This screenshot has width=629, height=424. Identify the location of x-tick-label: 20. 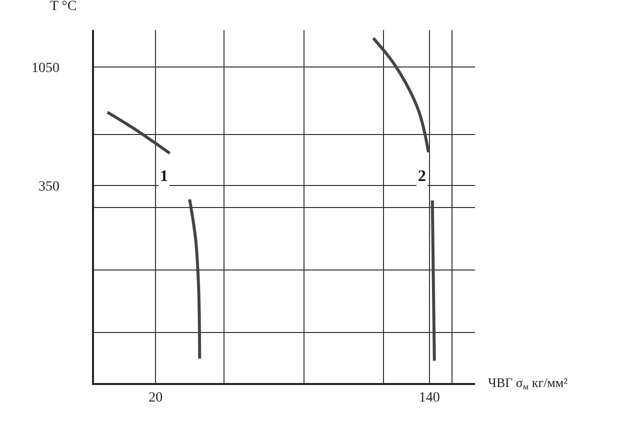
(155, 398).